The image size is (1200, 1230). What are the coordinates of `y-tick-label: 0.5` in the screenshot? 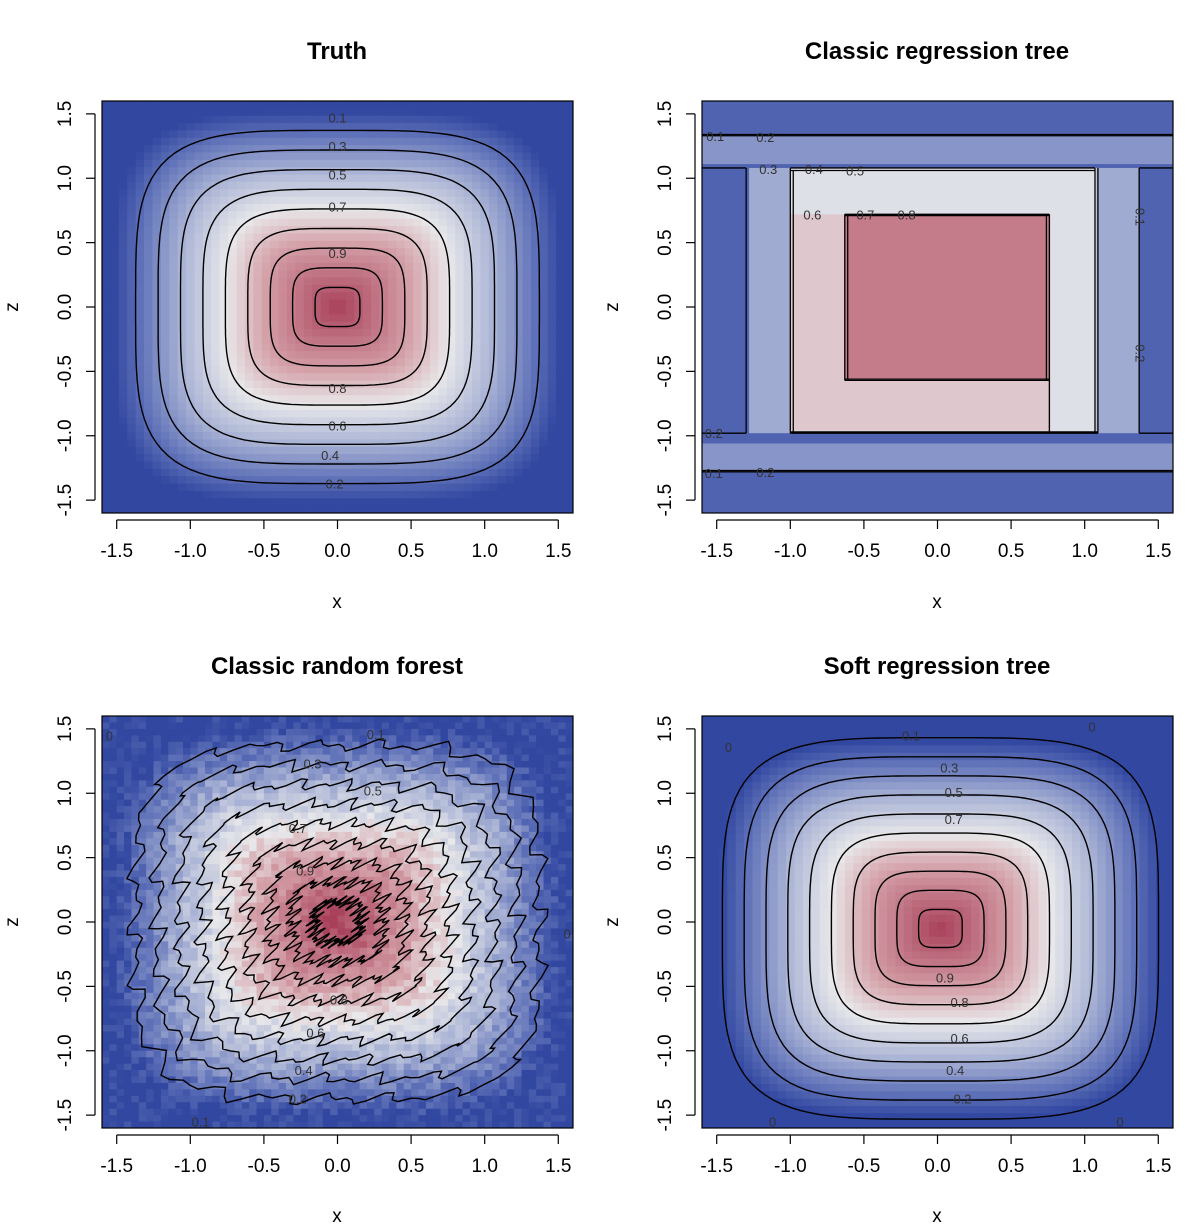 It's located at (65, 242).